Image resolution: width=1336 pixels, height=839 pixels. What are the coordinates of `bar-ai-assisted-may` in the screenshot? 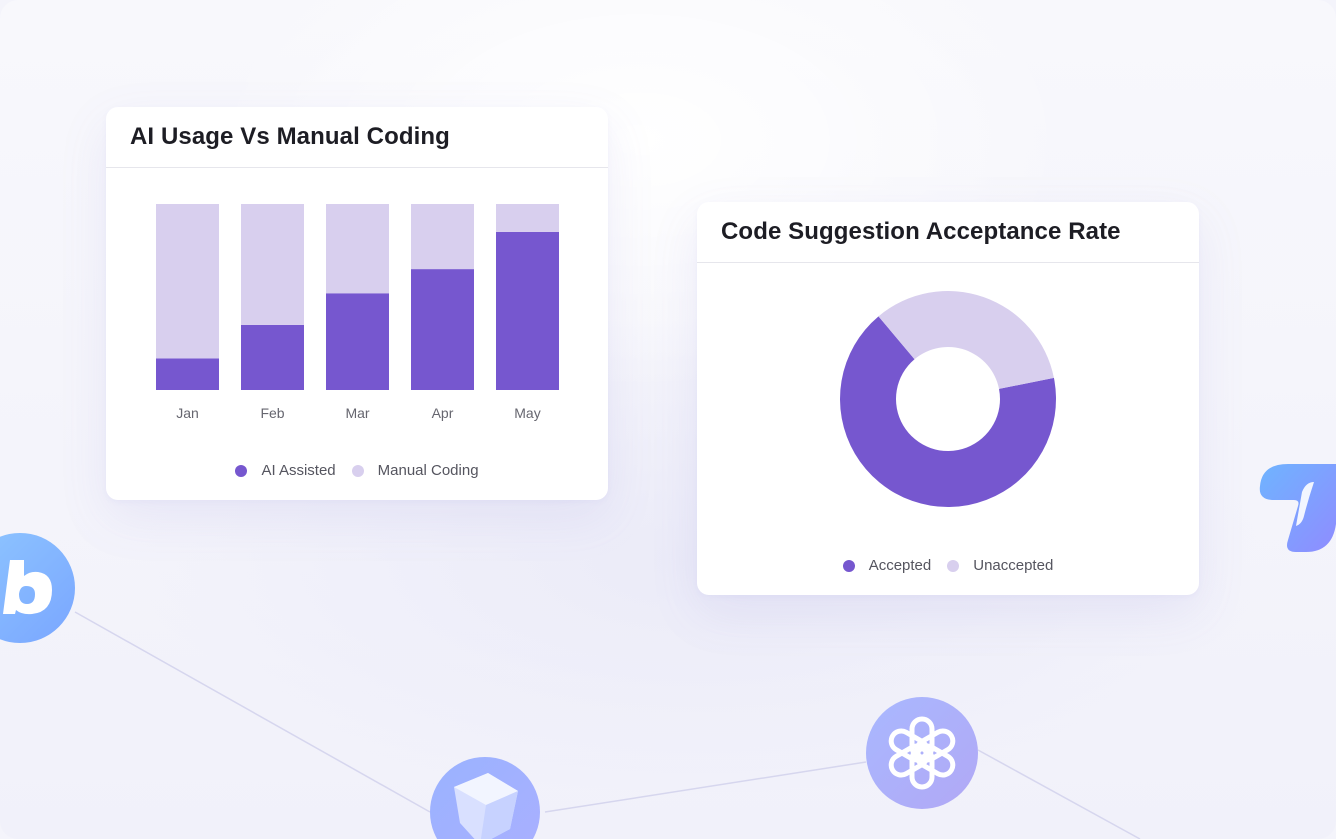 It's located at (527, 310).